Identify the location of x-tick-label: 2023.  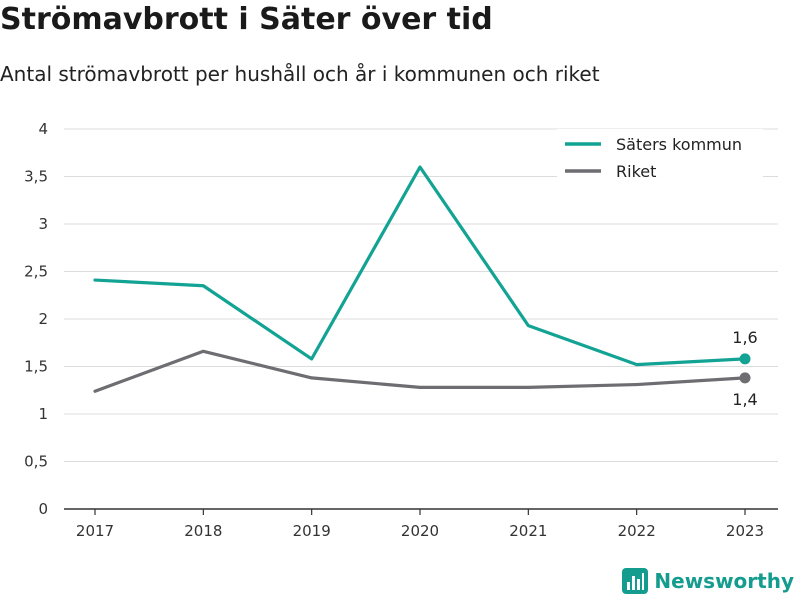
(745, 531).